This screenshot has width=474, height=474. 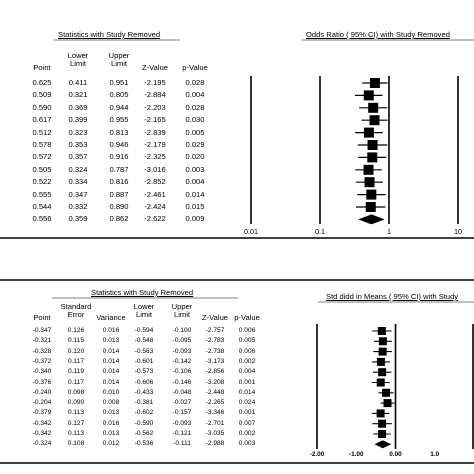 What do you see at coordinates (155, 120) in the screenshot?
I see `table-1-cell: -2.165` at bounding box center [155, 120].